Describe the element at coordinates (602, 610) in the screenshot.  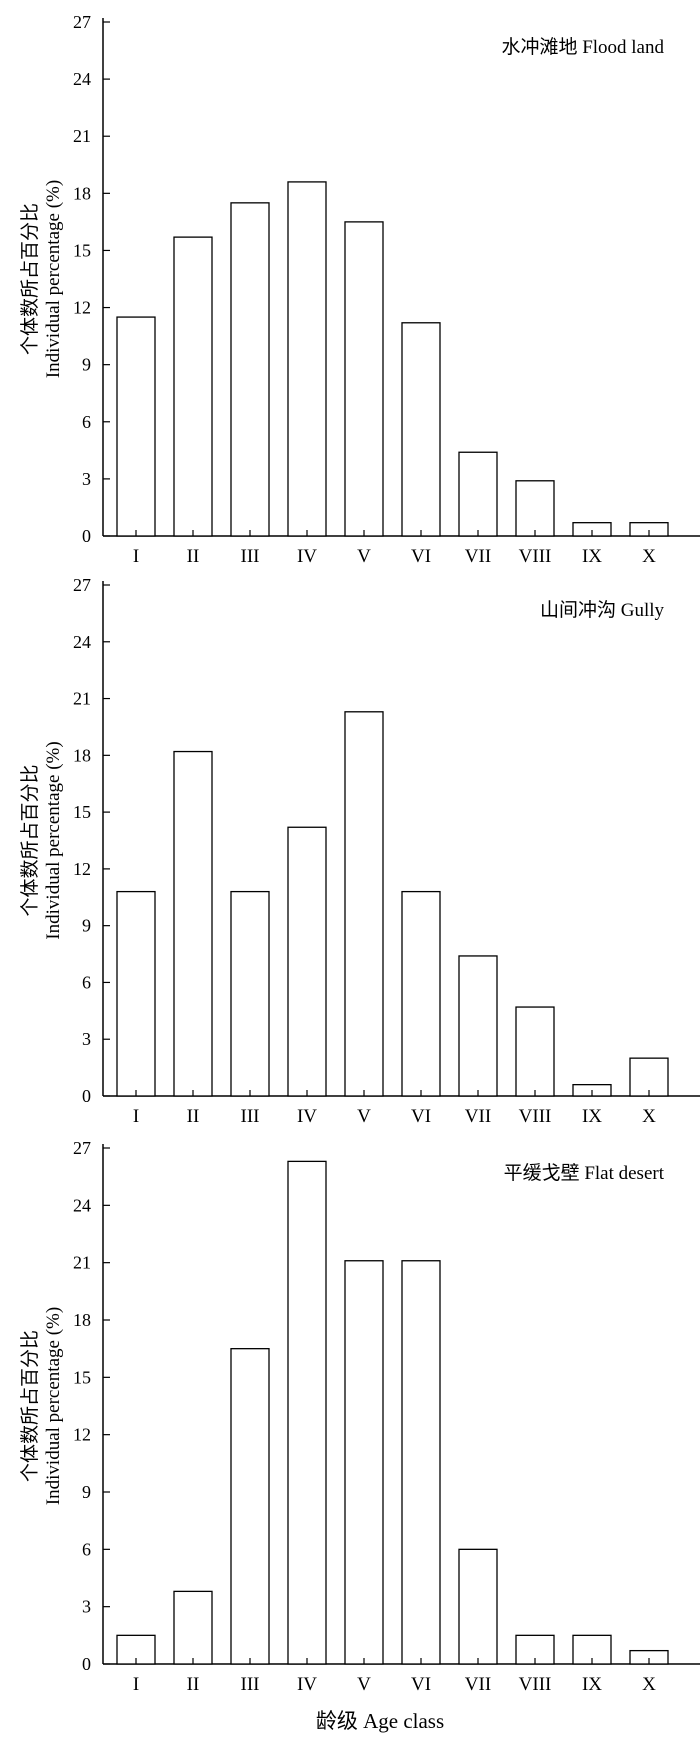
I see `panel-title: 山间冲沟 Gully` at that location.